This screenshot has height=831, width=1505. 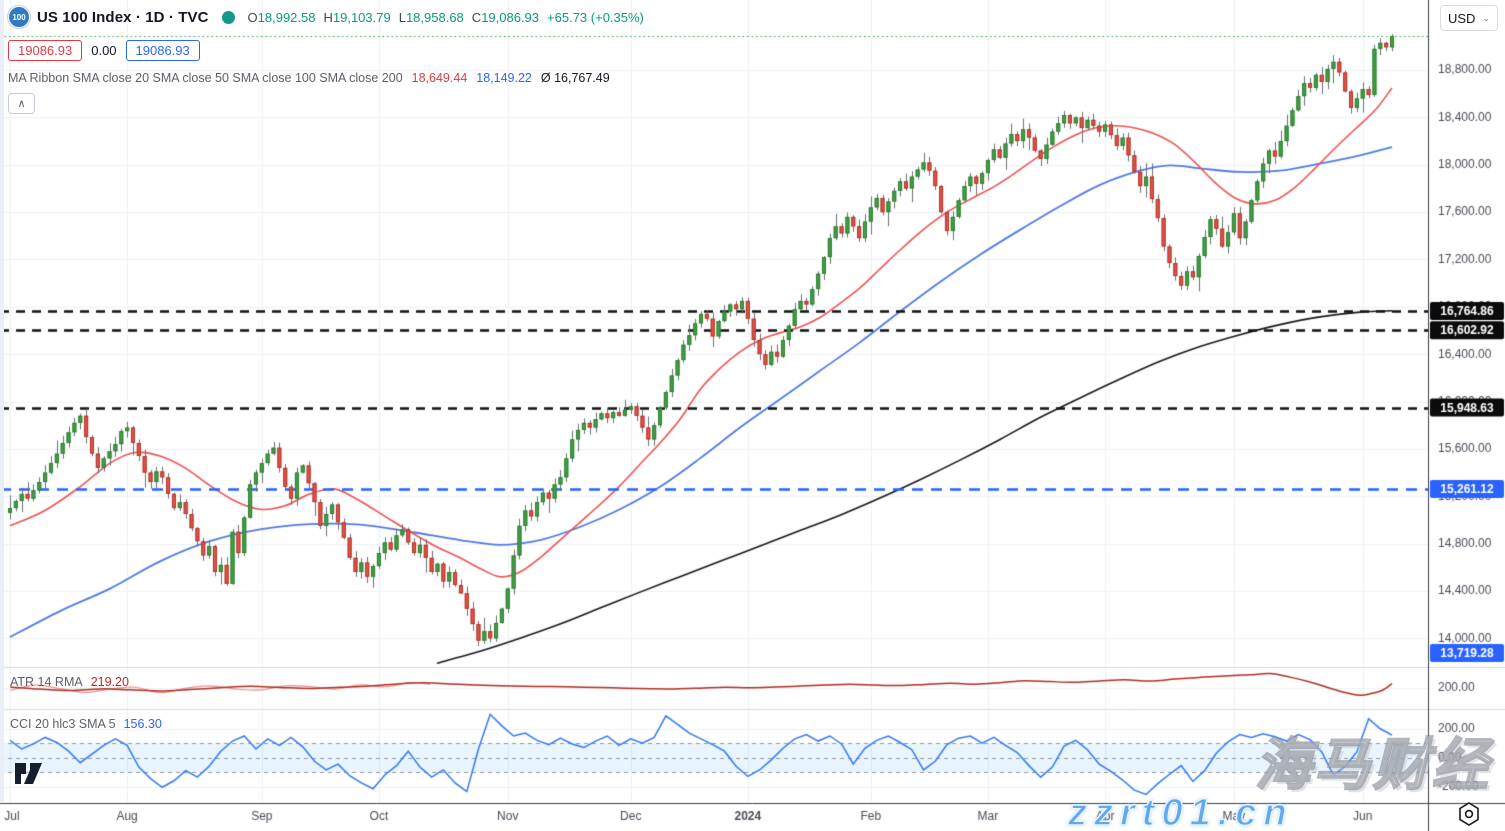 I want to click on open-value: 18,992.58, so click(x=286, y=17).